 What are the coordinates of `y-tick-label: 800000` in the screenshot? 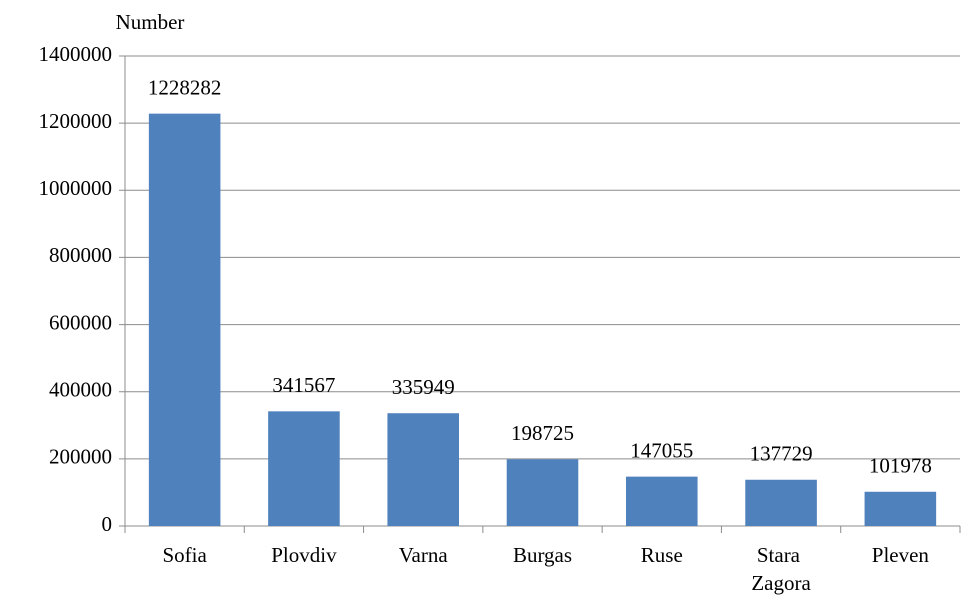 It's located at (80, 255).